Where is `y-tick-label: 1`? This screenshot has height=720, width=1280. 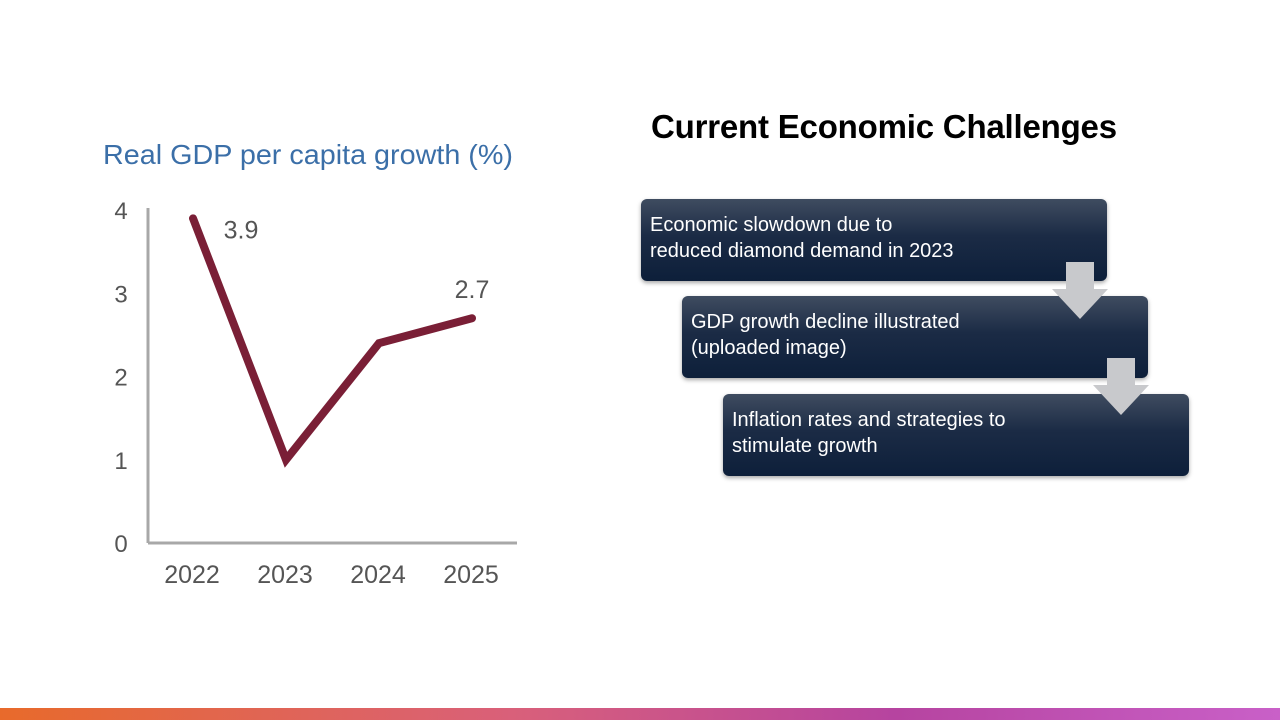
y-tick-label: 1 is located at coordinates (120, 461).